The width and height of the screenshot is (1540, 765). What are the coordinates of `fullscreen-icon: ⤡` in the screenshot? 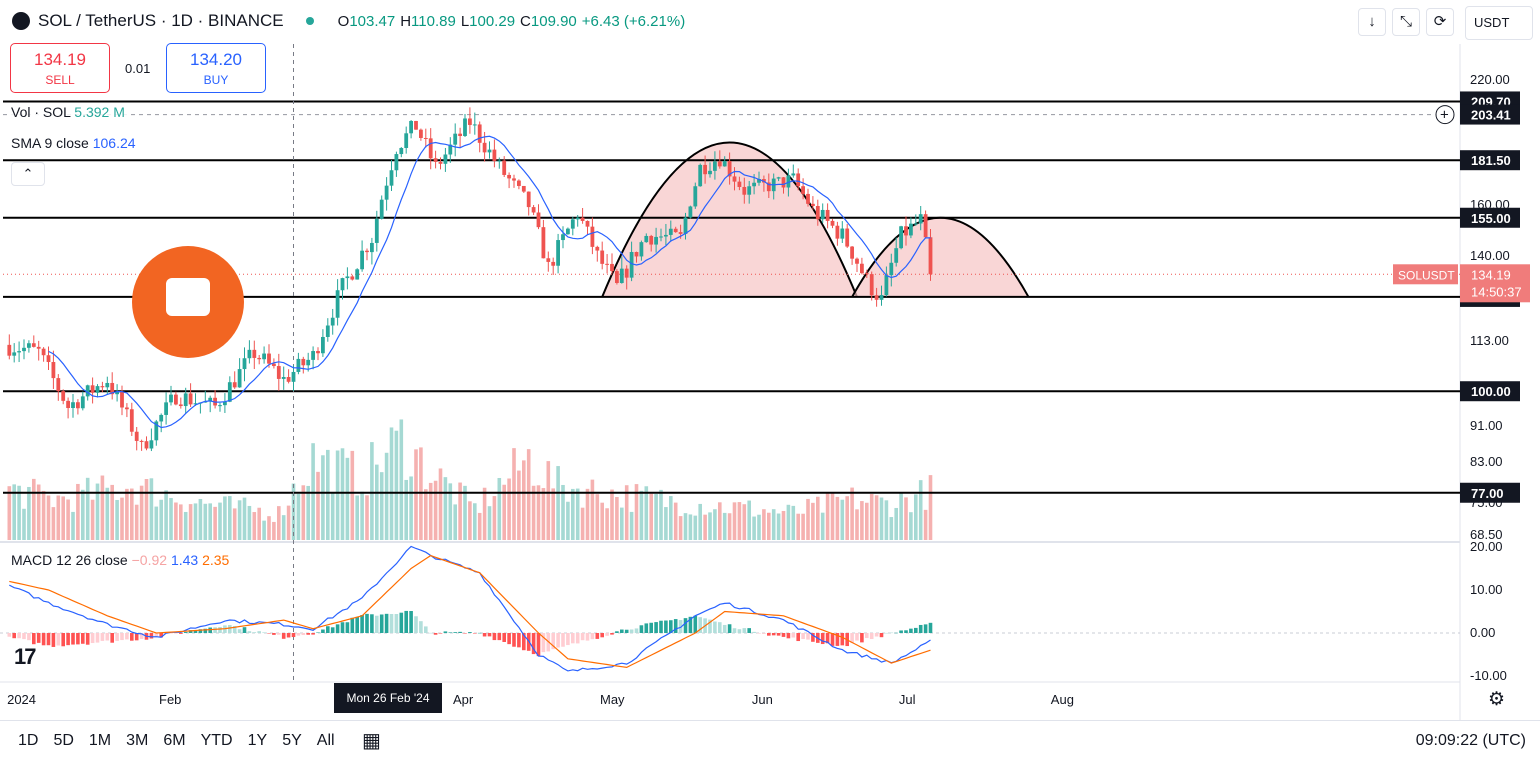 It's located at (1406, 22).